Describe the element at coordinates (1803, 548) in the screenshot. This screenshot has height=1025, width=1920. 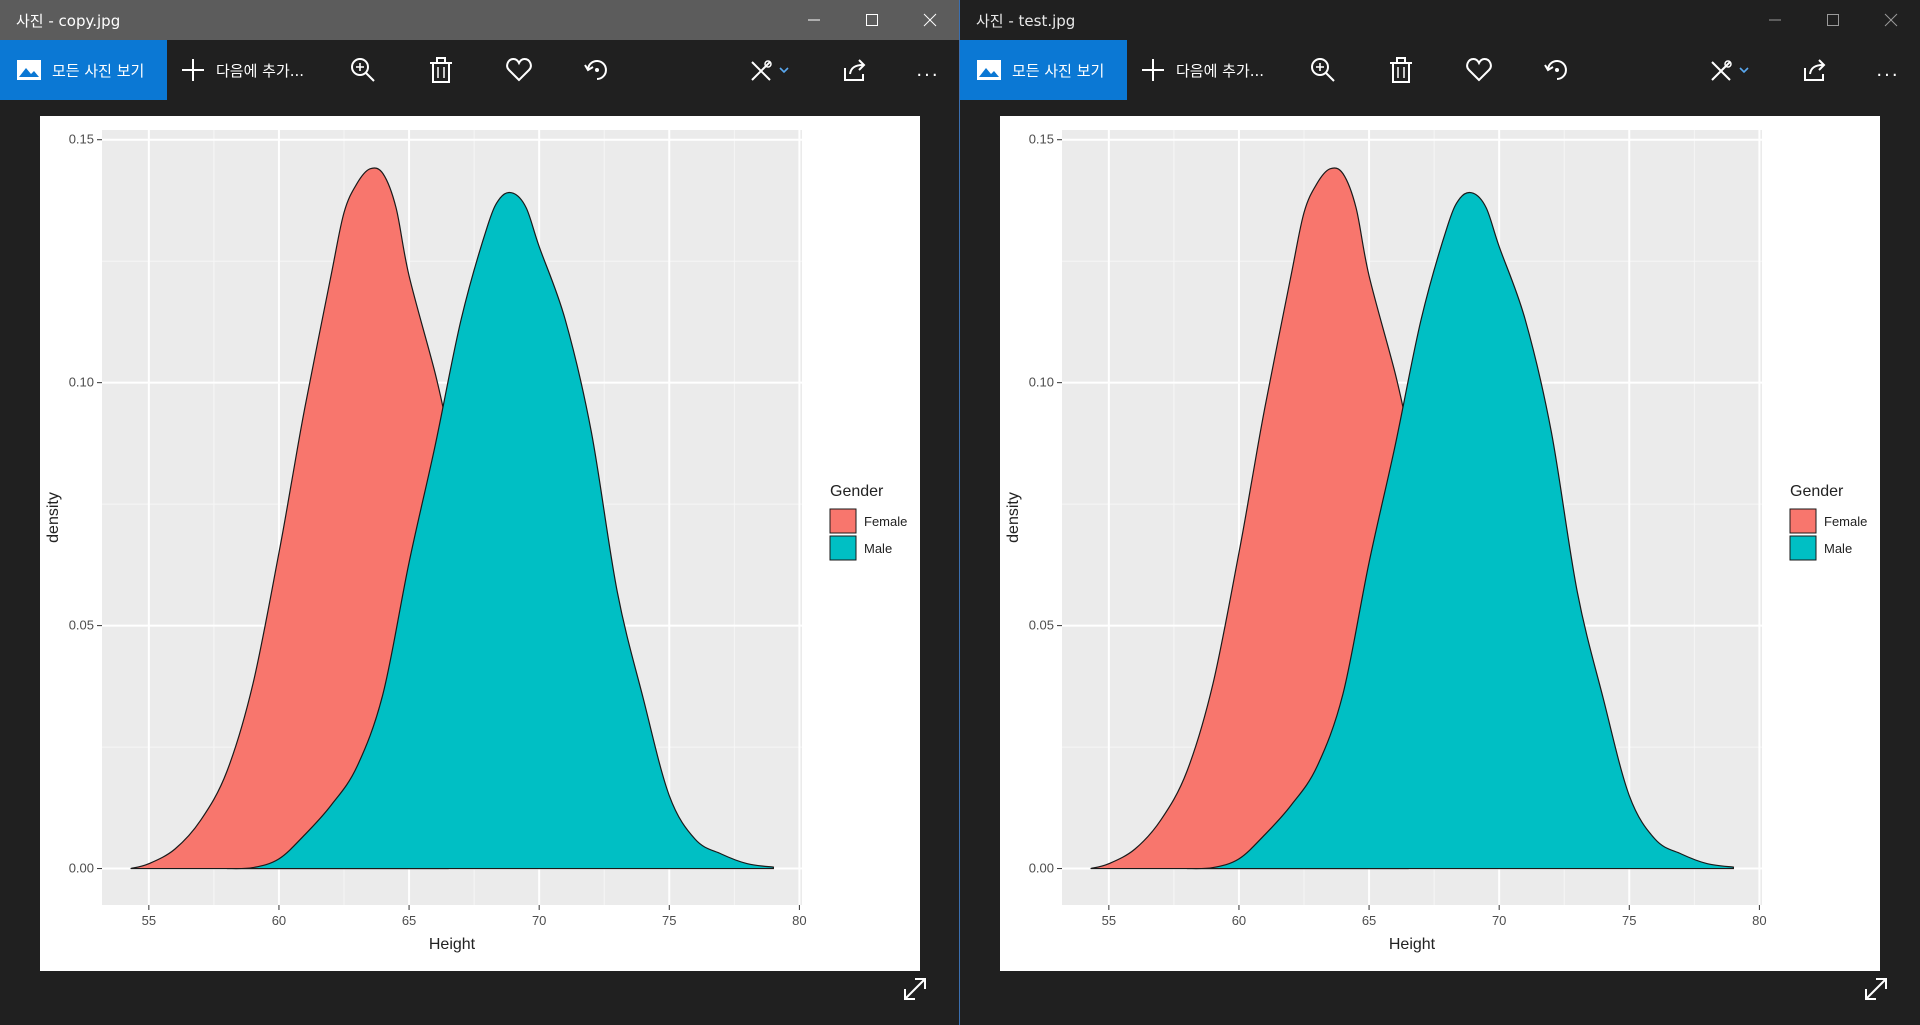
I see `legend-key-male` at that location.